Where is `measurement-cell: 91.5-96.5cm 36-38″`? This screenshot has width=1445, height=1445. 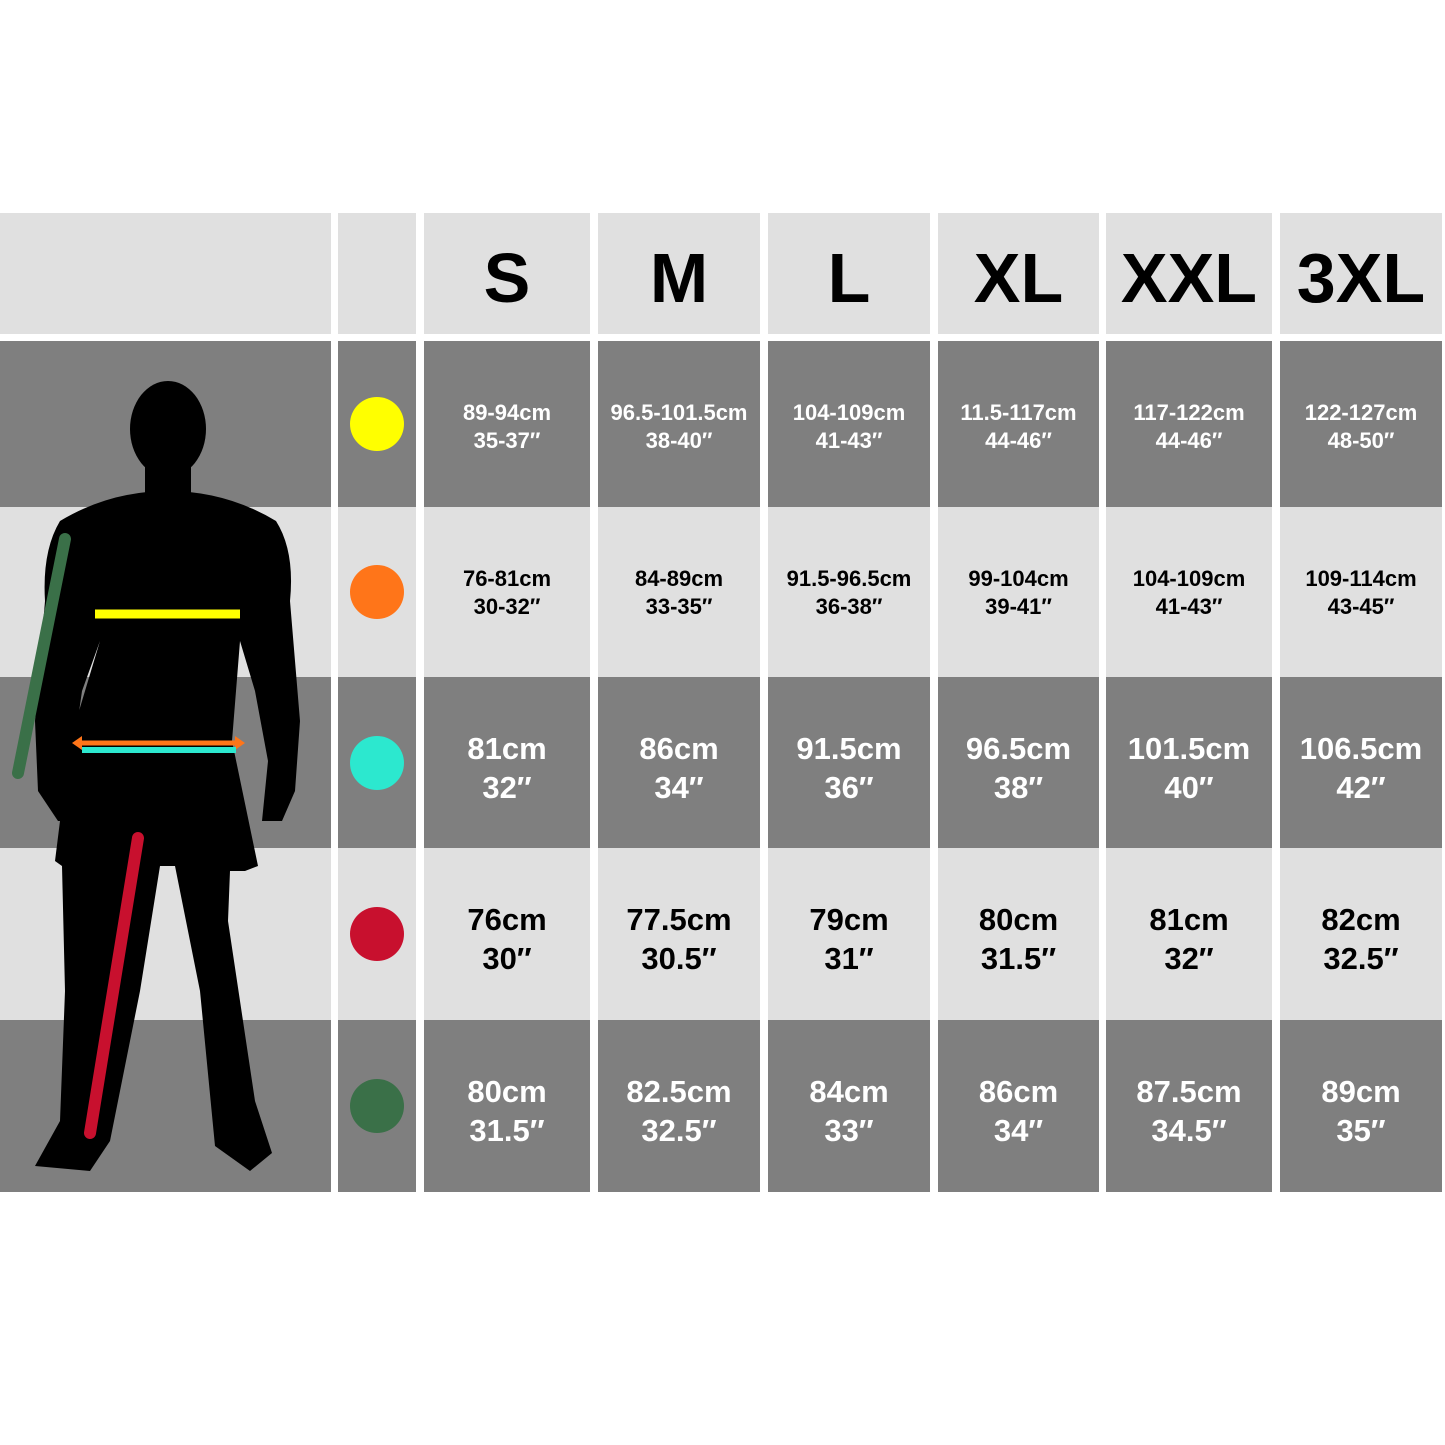 measurement-cell: 91.5-96.5cm 36-38″ is located at coordinates (849, 592).